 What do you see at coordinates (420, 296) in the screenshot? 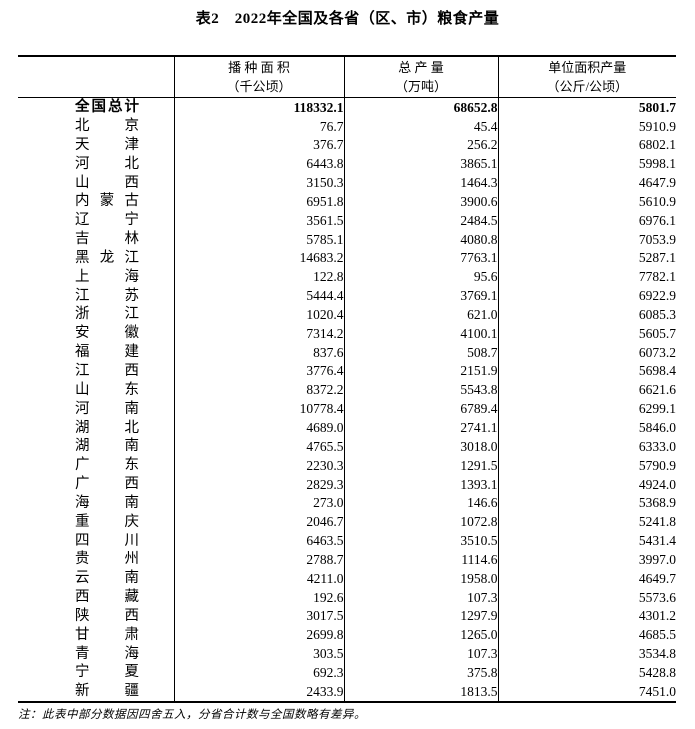
I see `total-output-value: 3769.1` at bounding box center [420, 296].